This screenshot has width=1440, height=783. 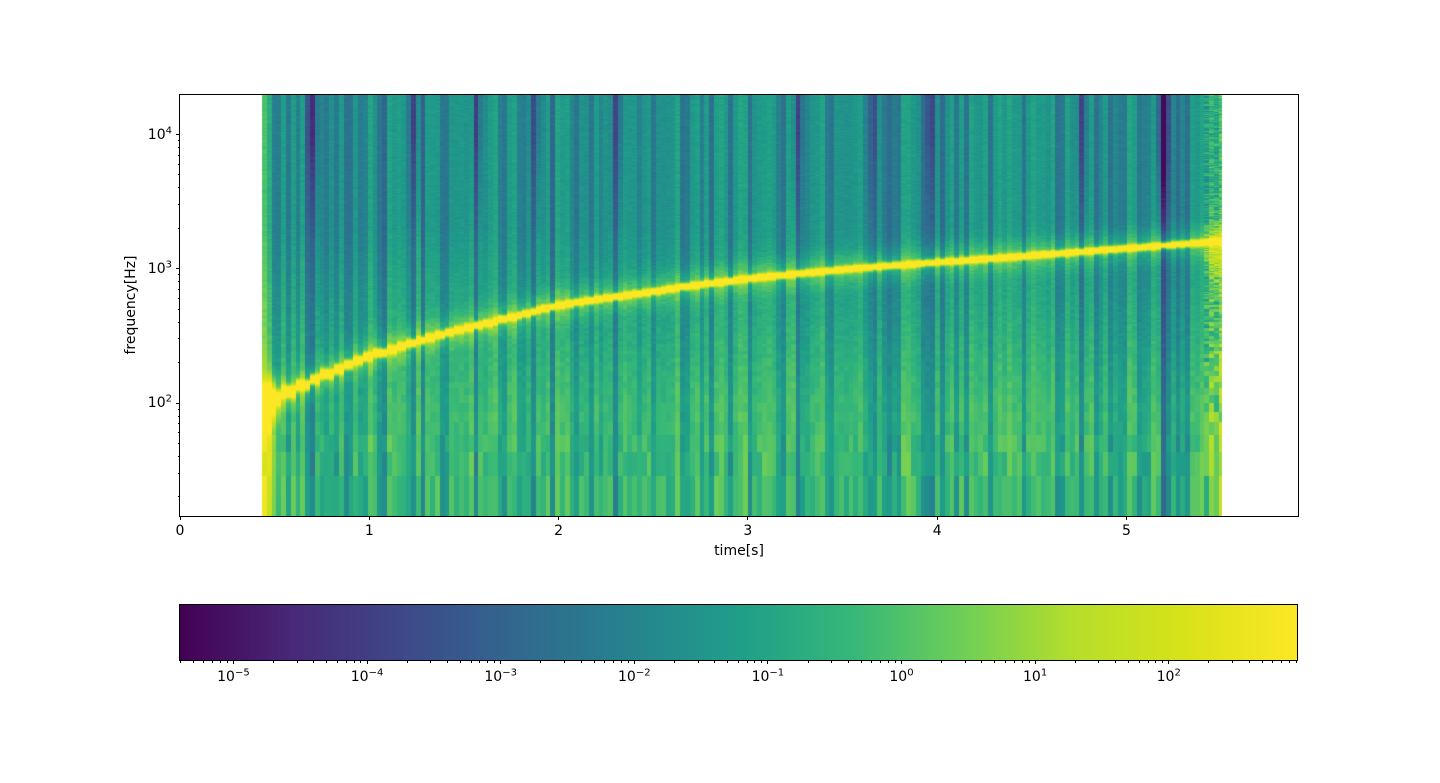 What do you see at coordinates (768, 676) in the screenshot?
I see `colorbar-tick-label: 10⁻¹` at bounding box center [768, 676].